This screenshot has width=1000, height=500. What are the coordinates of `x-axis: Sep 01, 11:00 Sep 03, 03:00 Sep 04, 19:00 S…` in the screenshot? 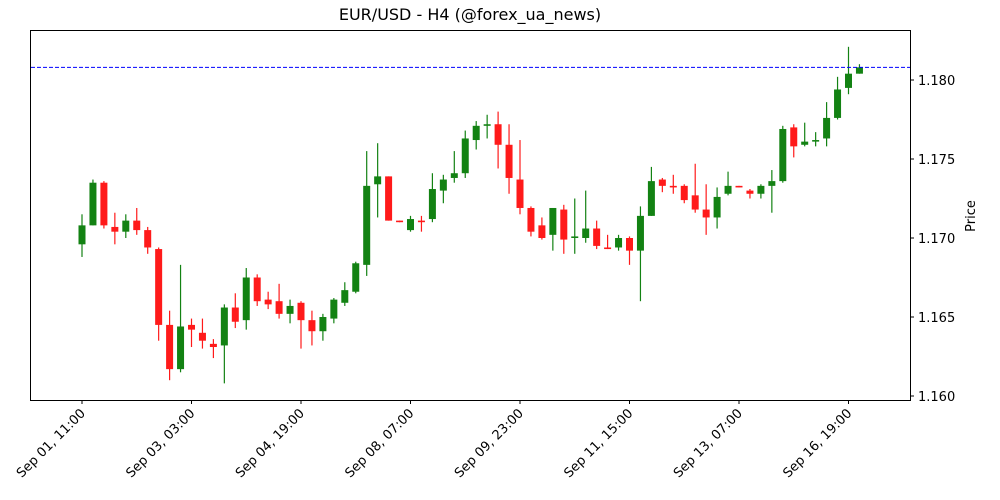 It's located at (434, 440).